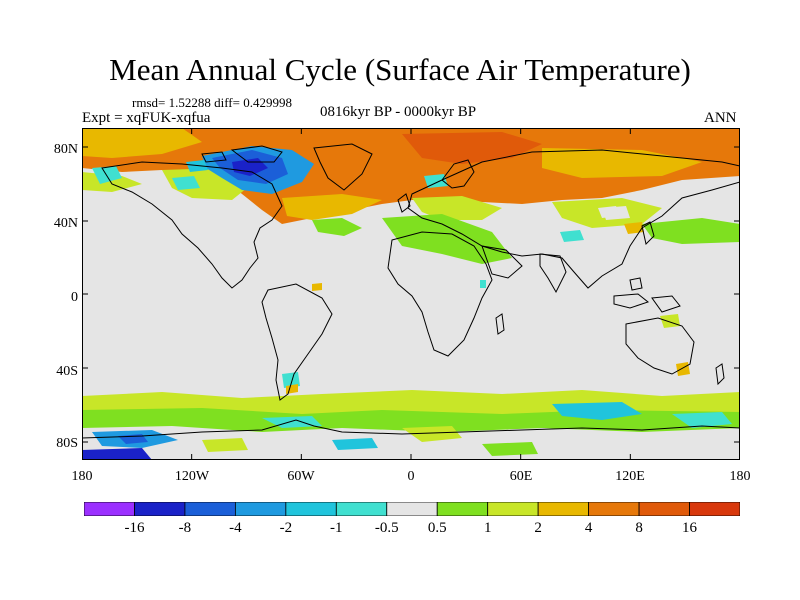  What do you see at coordinates (588, 528) in the screenshot?
I see `colorbar-label: 4` at bounding box center [588, 528].